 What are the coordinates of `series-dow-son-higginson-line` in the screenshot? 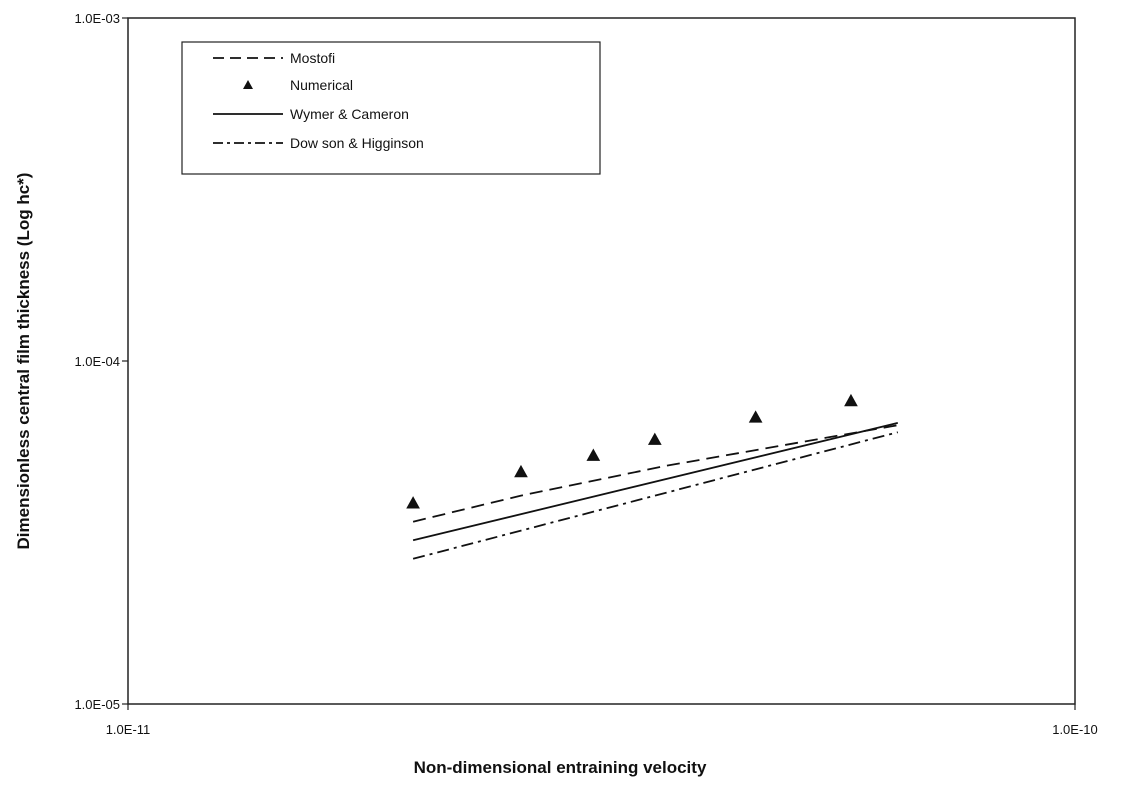 It's located at (655, 495).